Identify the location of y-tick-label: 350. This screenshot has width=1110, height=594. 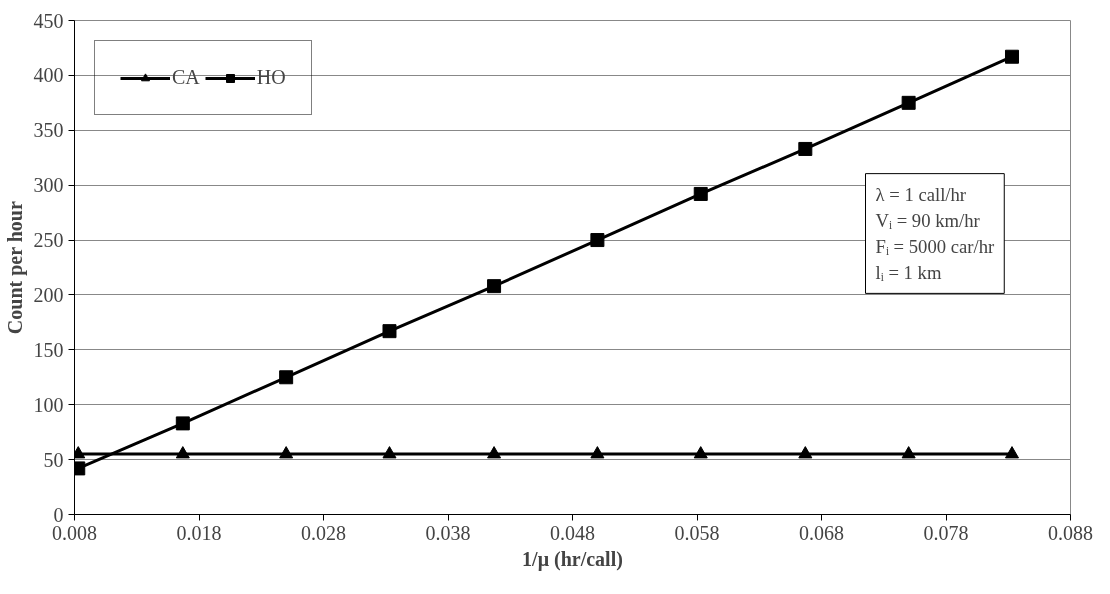
(48, 130).